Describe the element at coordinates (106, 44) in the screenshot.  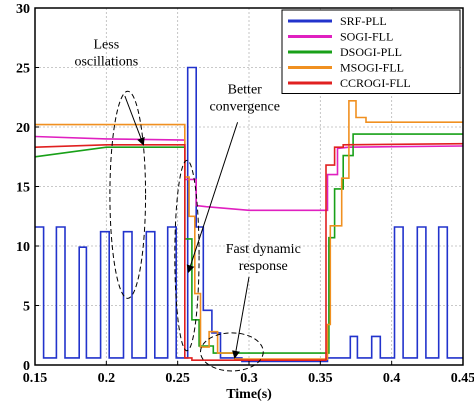
I see `annotation-text: Less` at that location.